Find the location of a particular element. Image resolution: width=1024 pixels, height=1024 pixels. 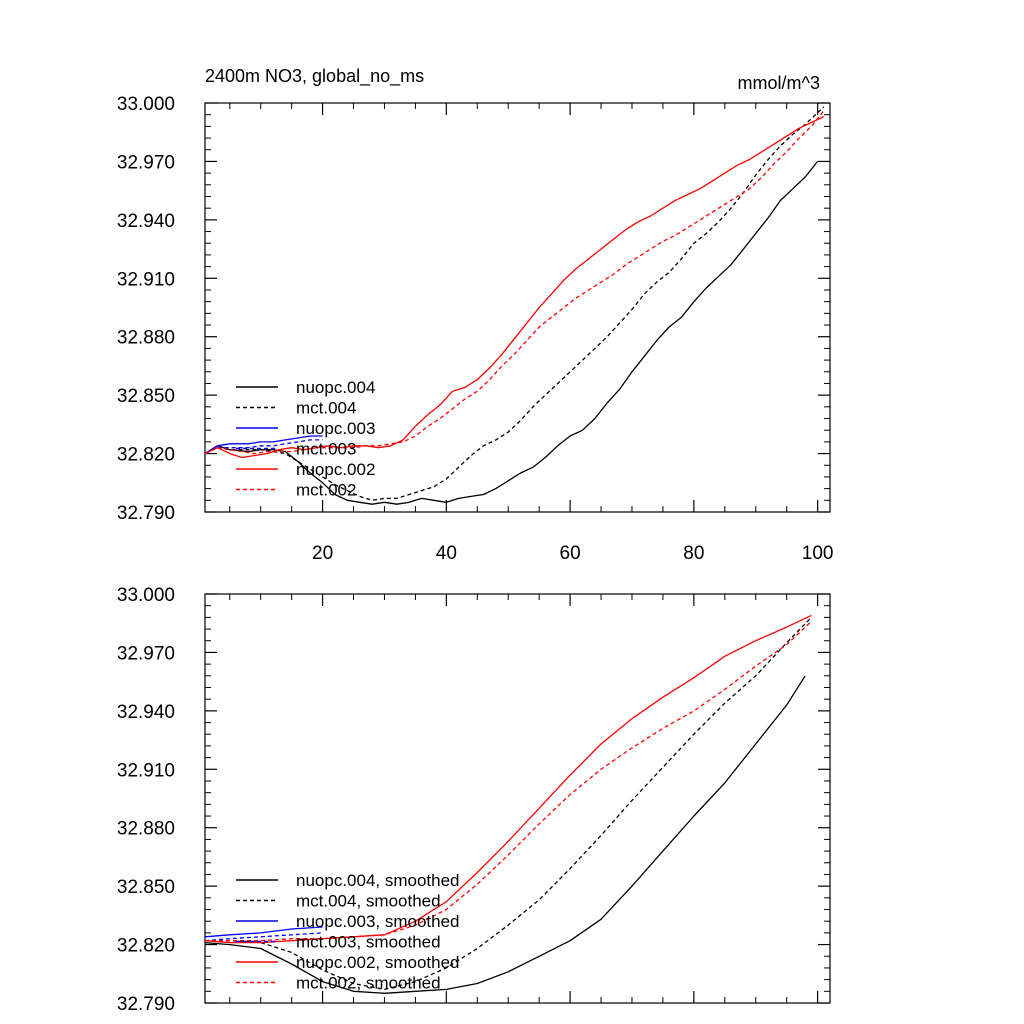

series-line-mct-003-smoothed is located at coordinates (263, 937).